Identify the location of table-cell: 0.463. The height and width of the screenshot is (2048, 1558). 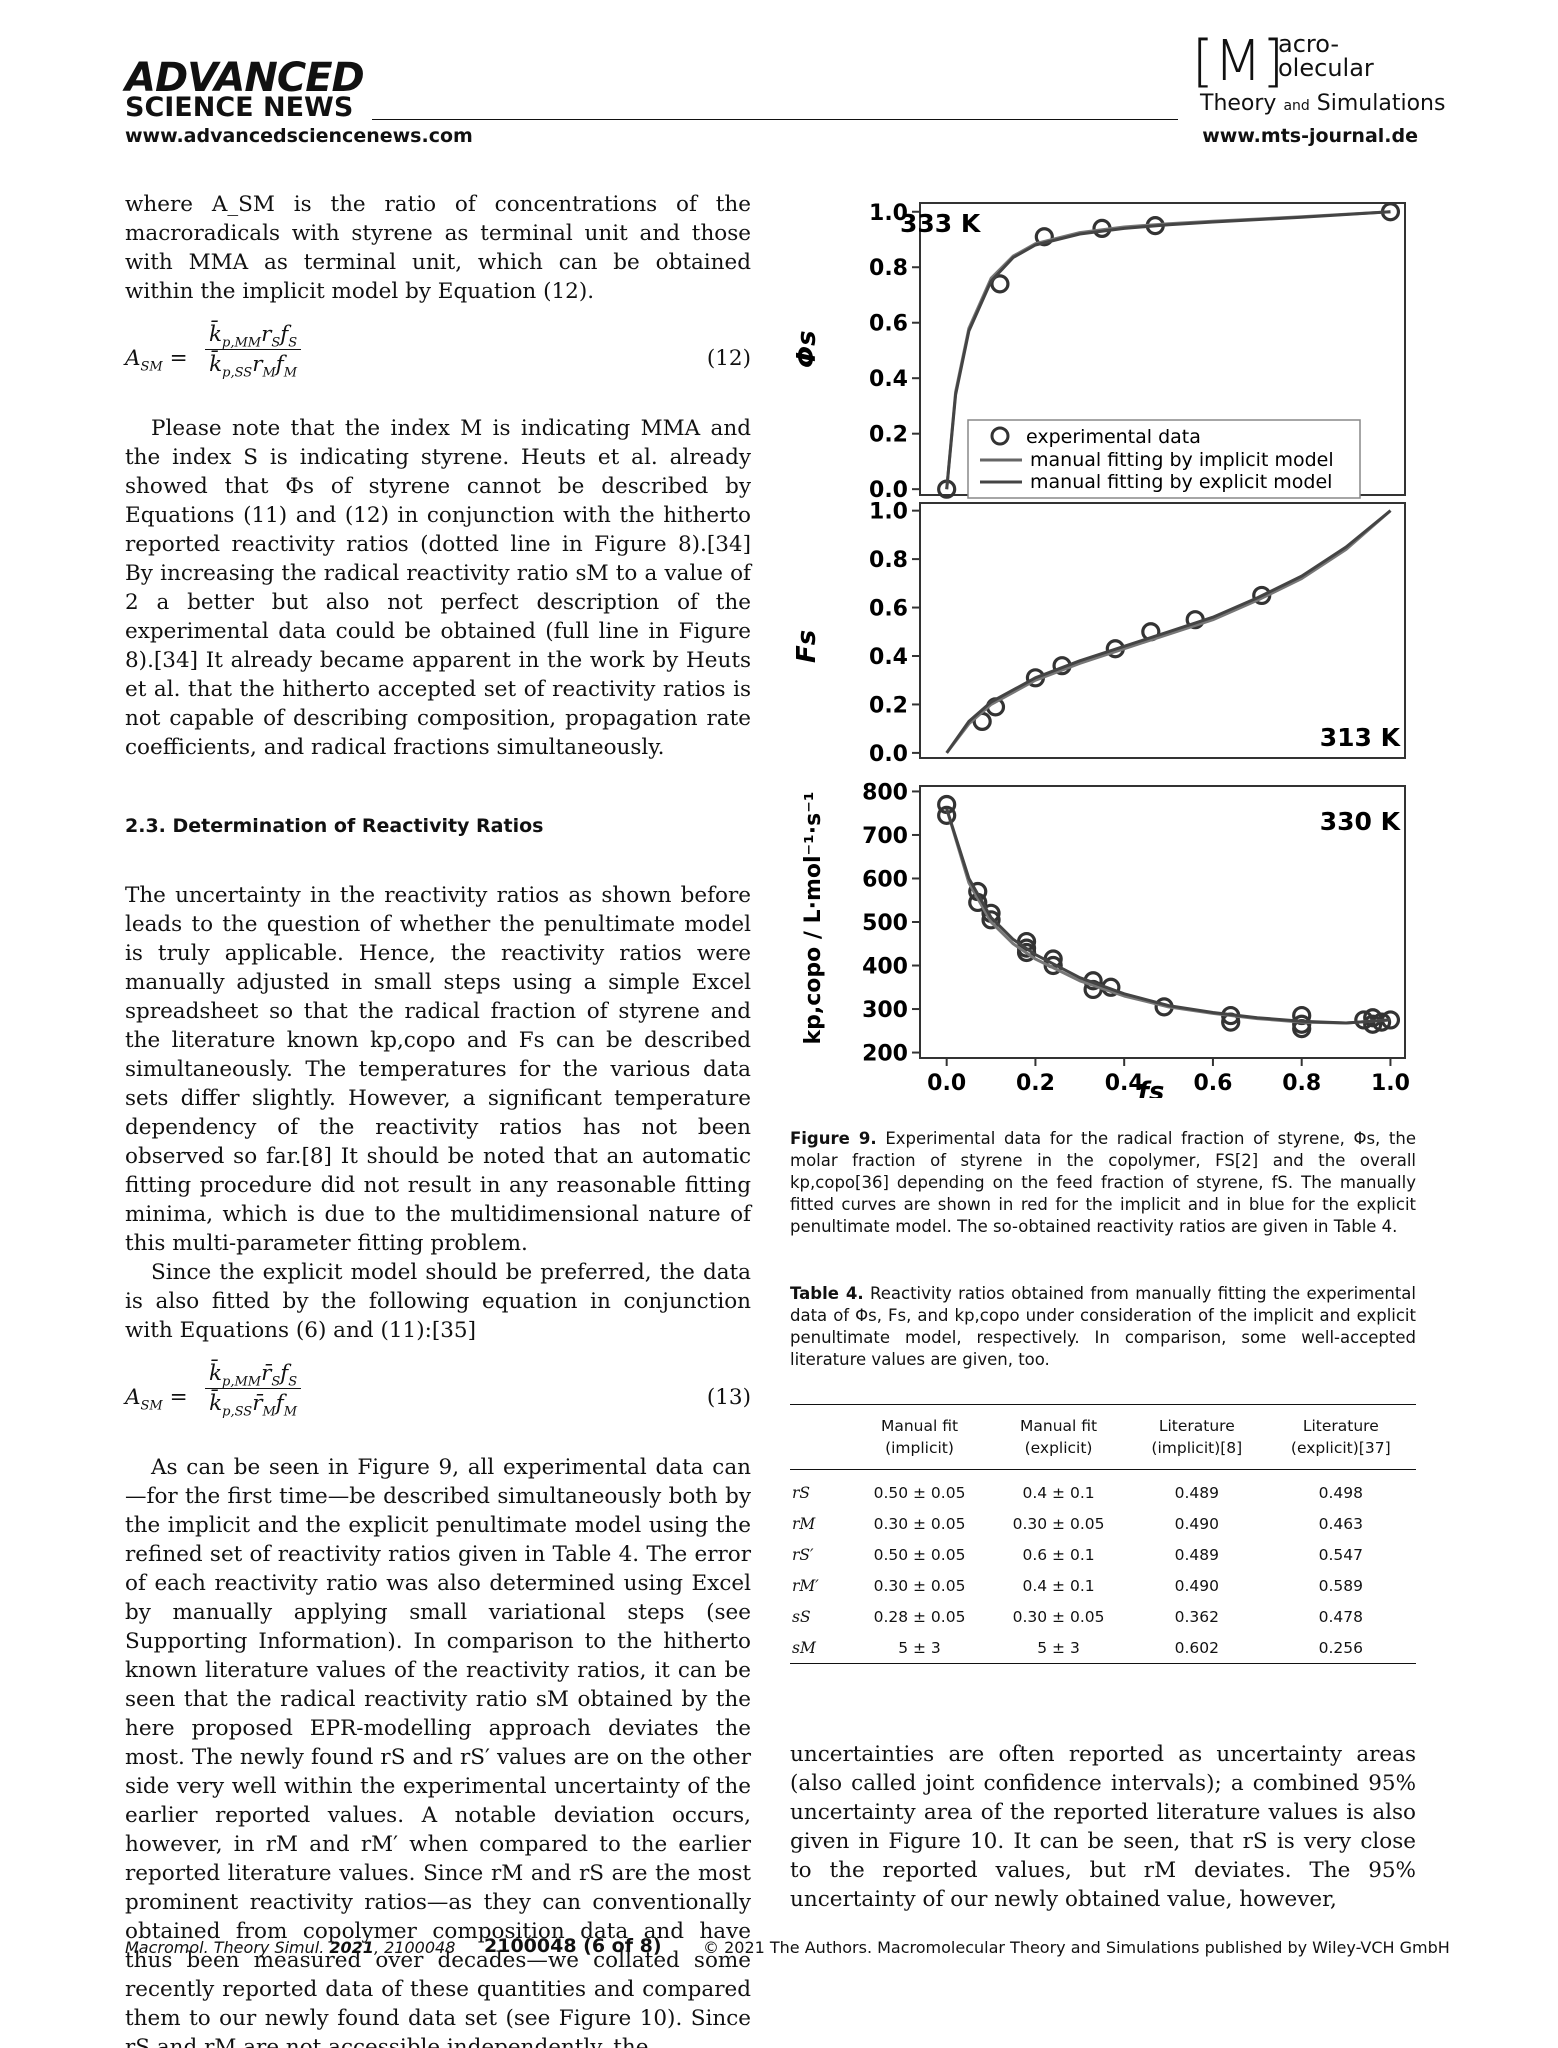
(1340, 1524).